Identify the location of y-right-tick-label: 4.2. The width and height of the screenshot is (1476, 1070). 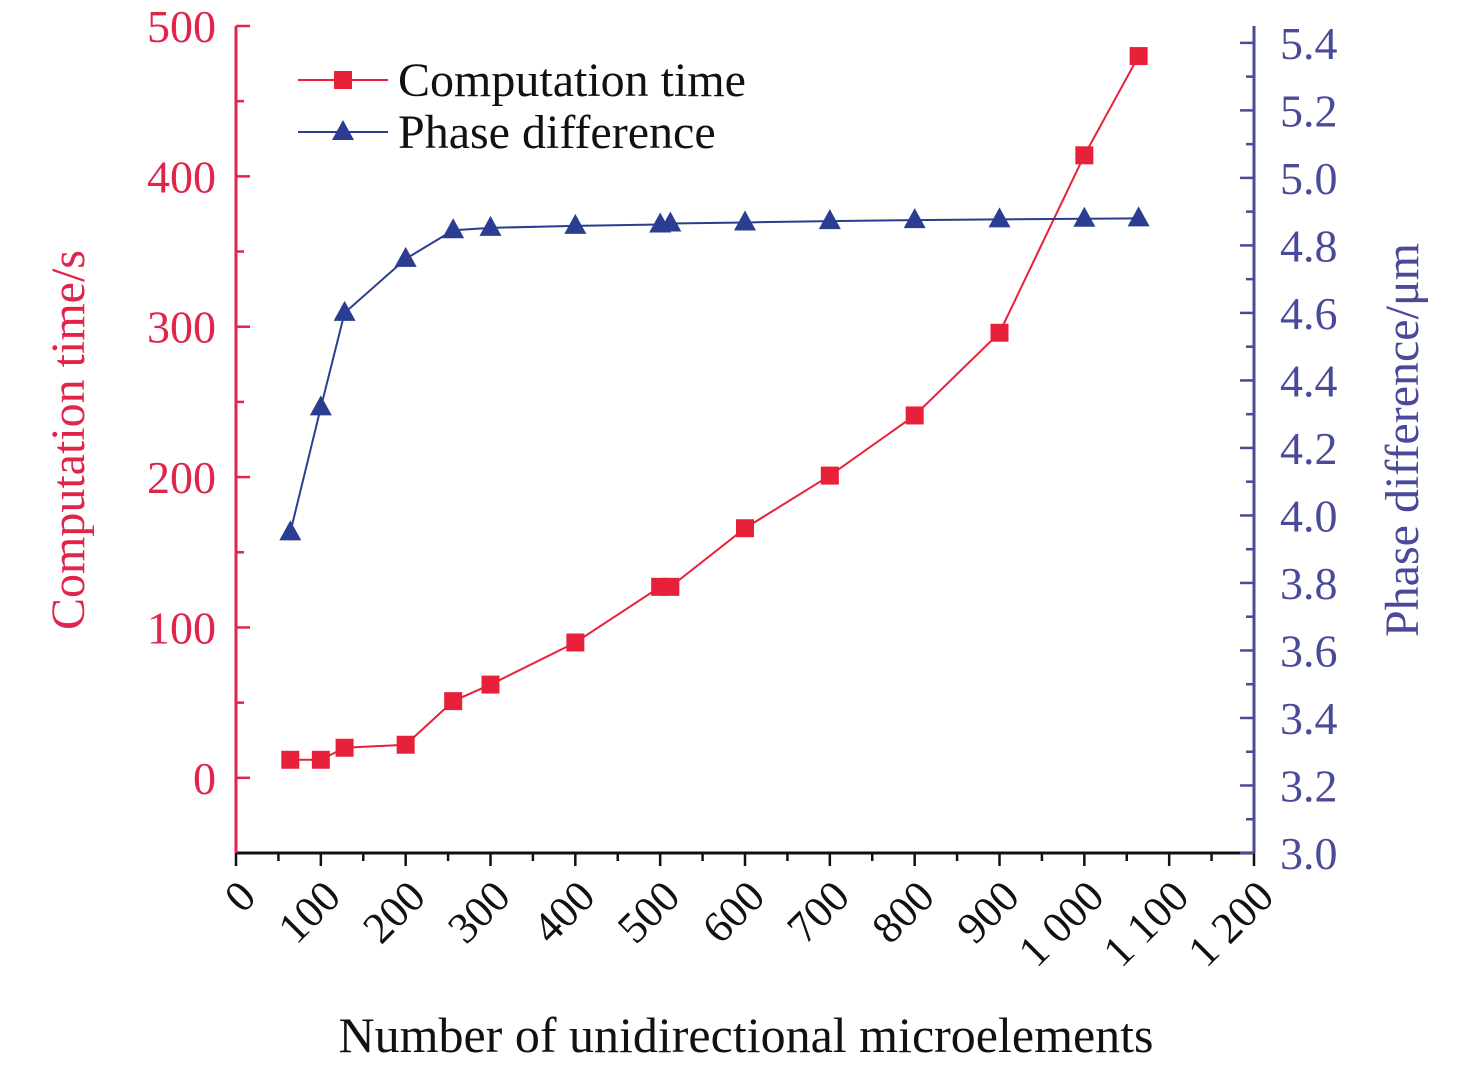
(1309, 448).